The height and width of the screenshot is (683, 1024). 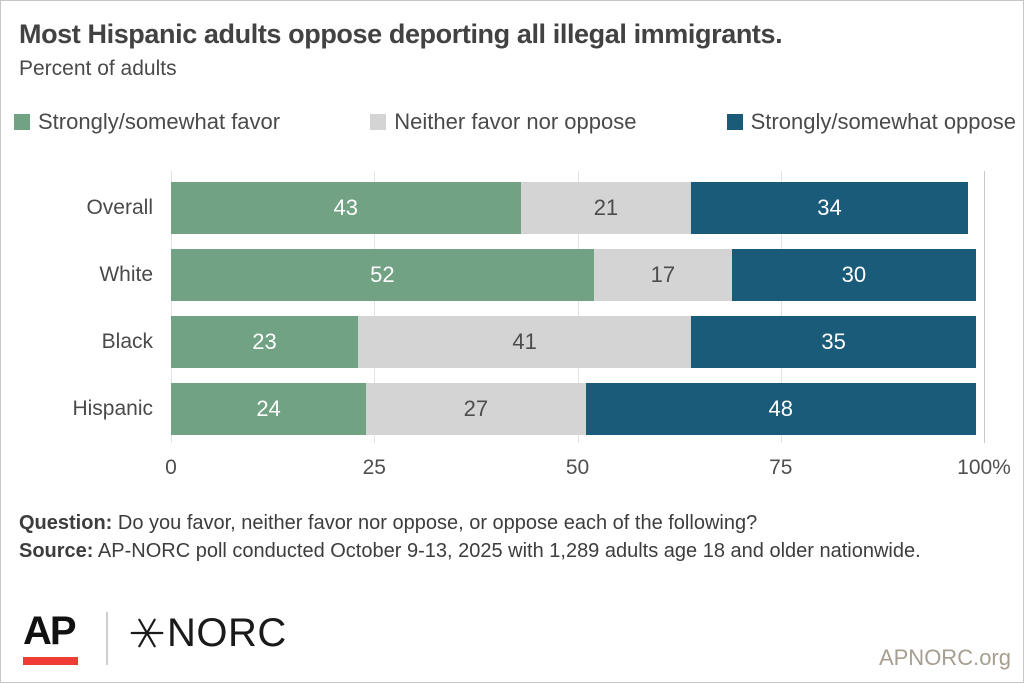 What do you see at coordinates (159, 121) in the screenshot?
I see `legend-label: Strongly/somewhat favor` at bounding box center [159, 121].